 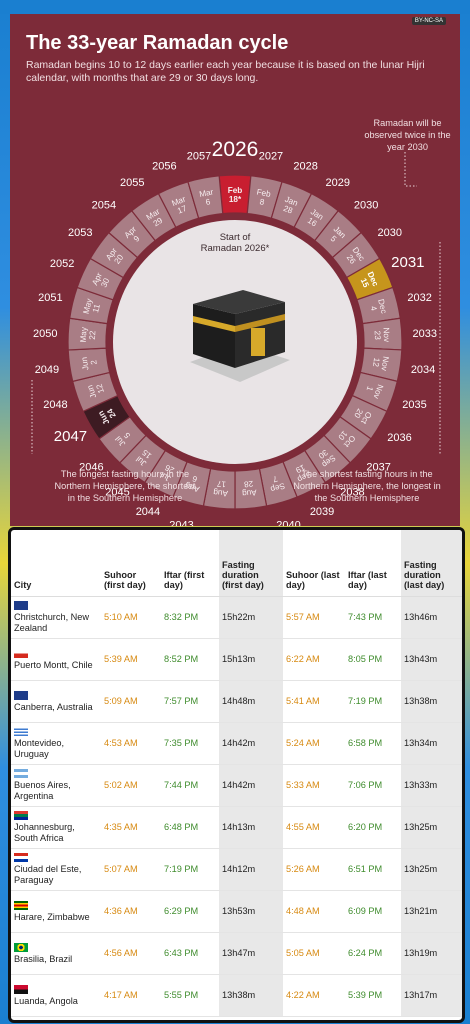 I want to click on suhoor-last-cell: 4:48 AM, so click(x=314, y=911).